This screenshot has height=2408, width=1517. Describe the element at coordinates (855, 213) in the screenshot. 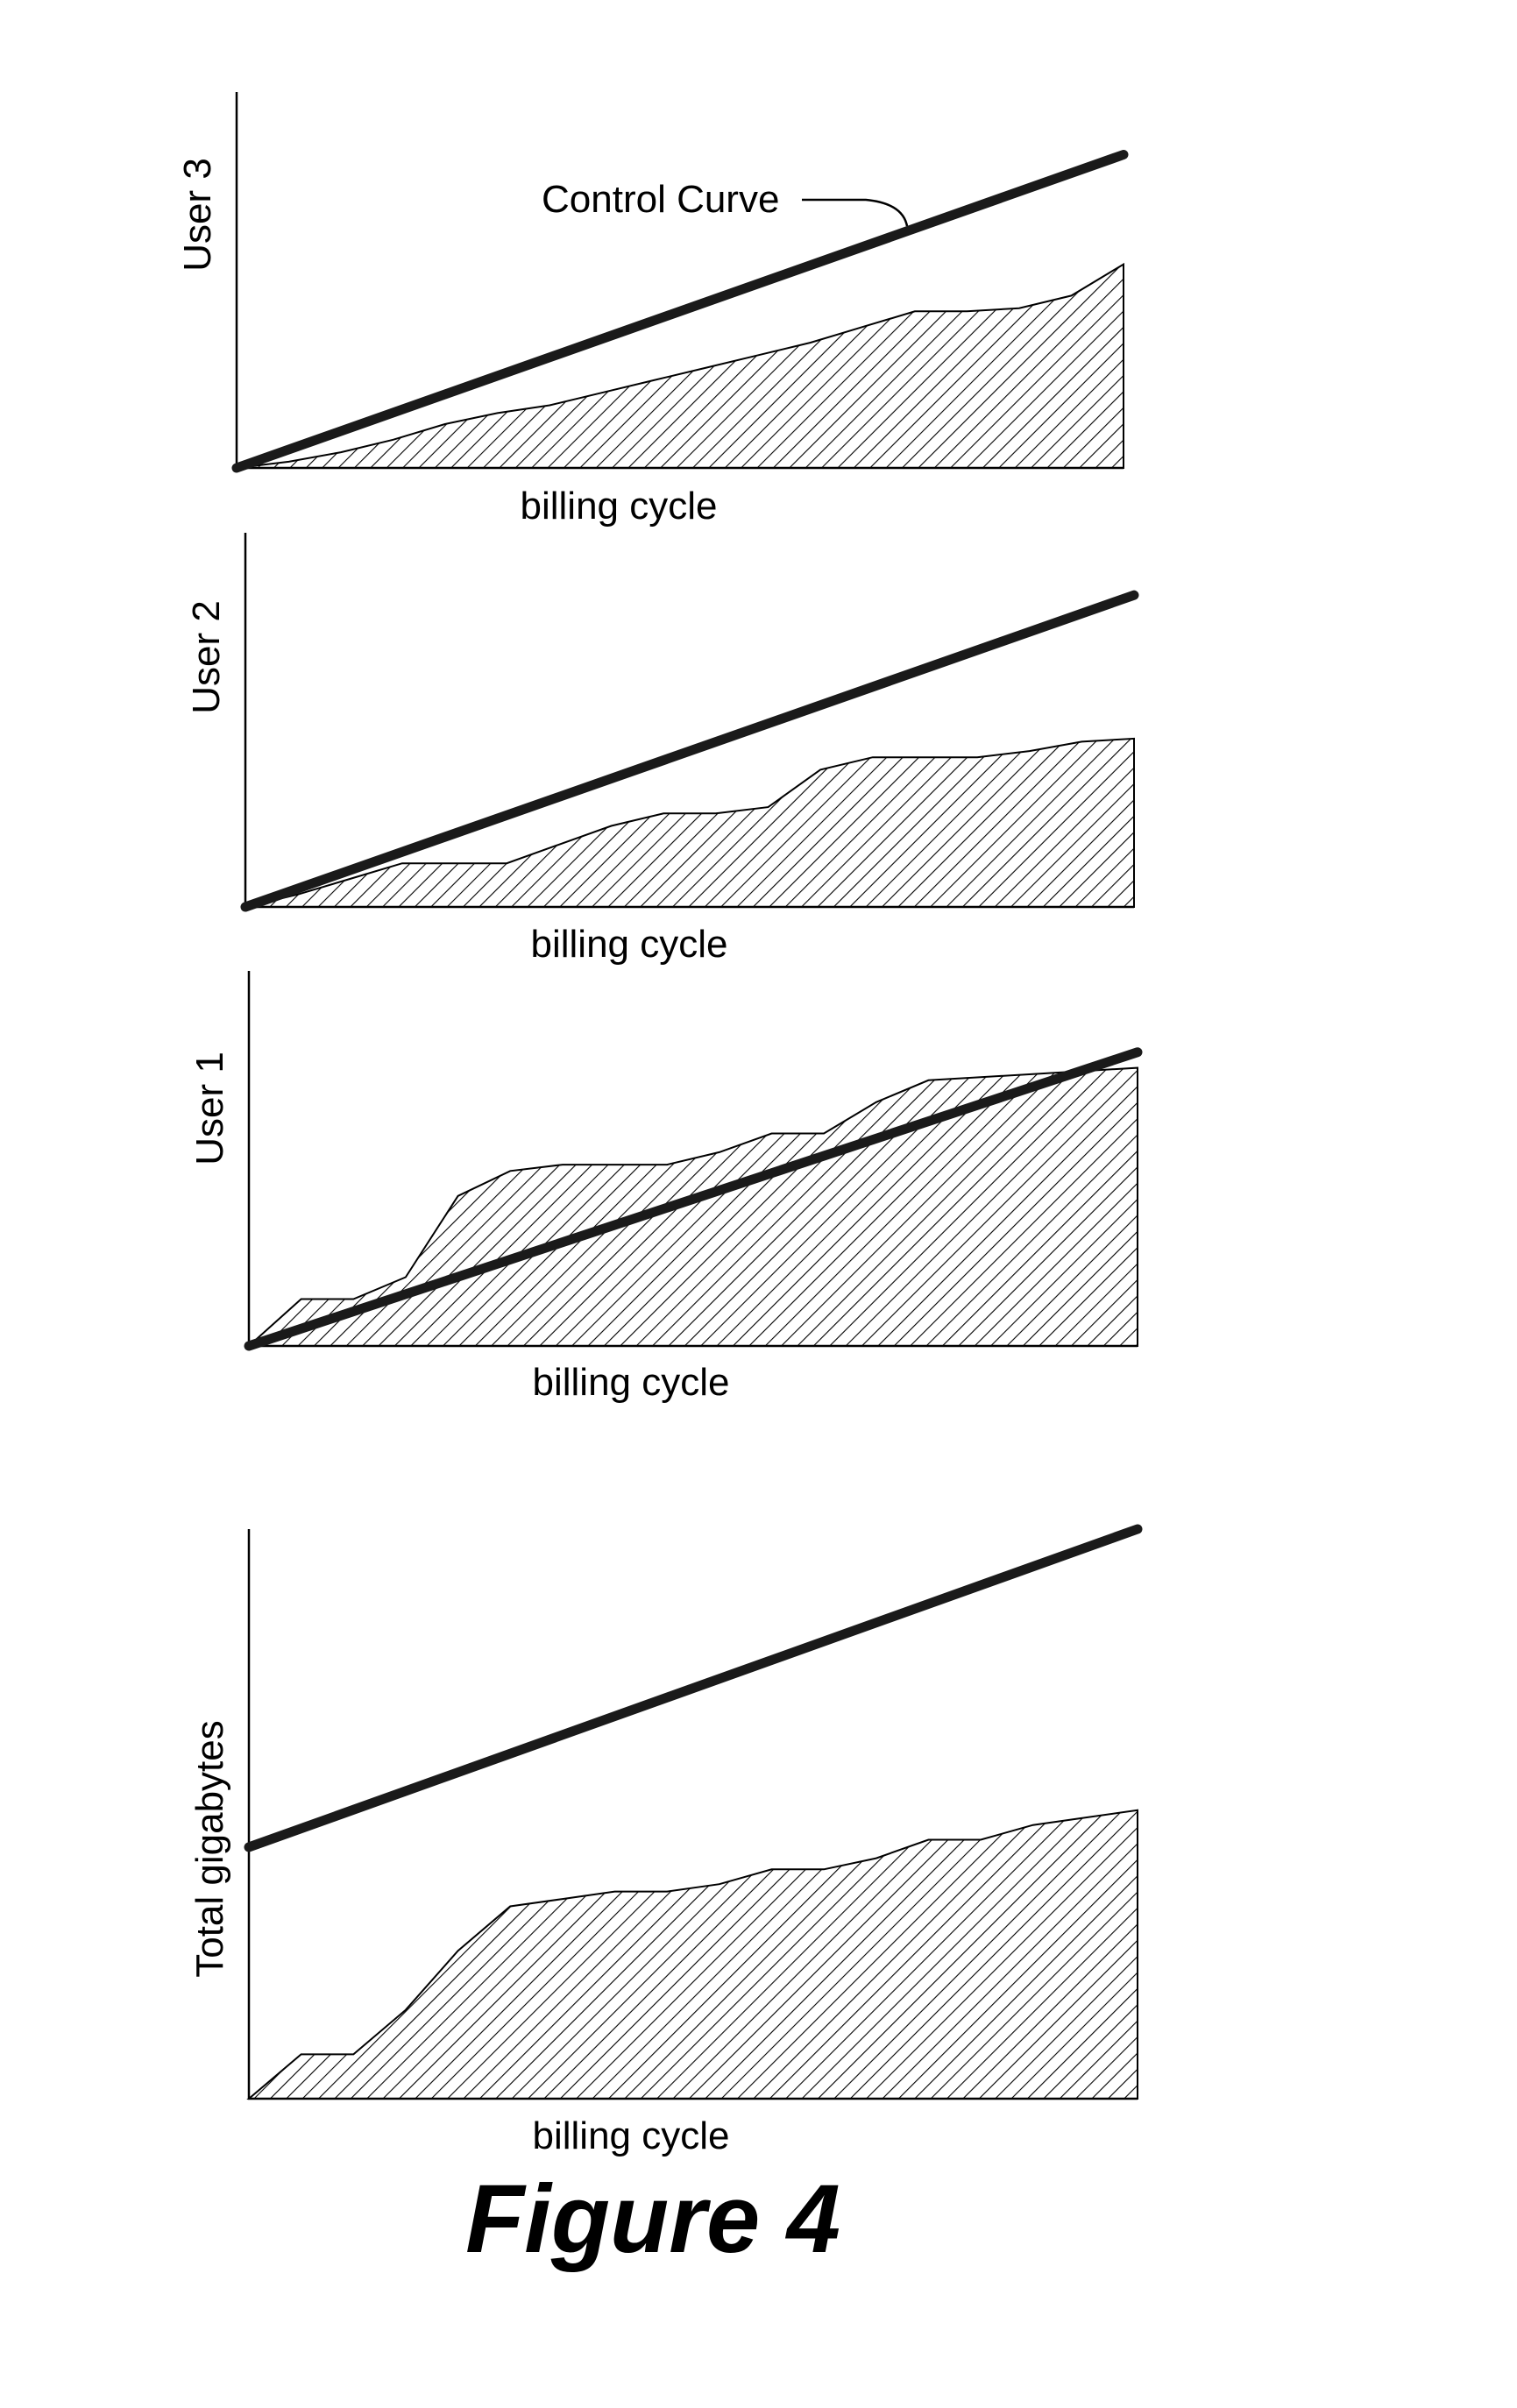

I see `control-curve-leader` at that location.